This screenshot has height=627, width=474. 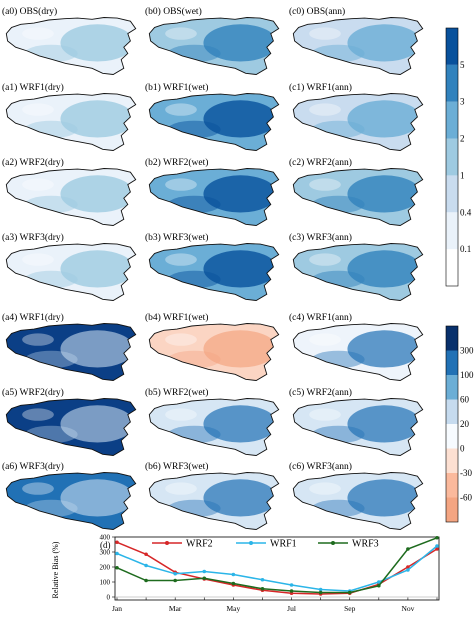 What do you see at coordinates (462, 139) in the screenshot?
I see `colorbar-tick-label: 2` at bounding box center [462, 139].